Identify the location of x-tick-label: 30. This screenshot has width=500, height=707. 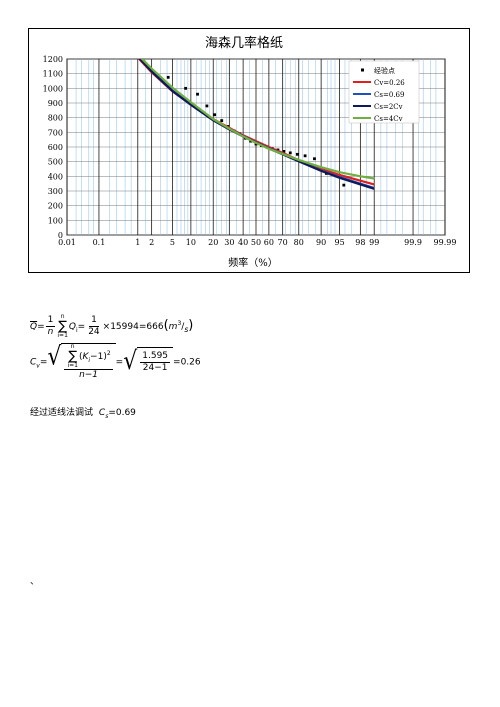
(229, 242).